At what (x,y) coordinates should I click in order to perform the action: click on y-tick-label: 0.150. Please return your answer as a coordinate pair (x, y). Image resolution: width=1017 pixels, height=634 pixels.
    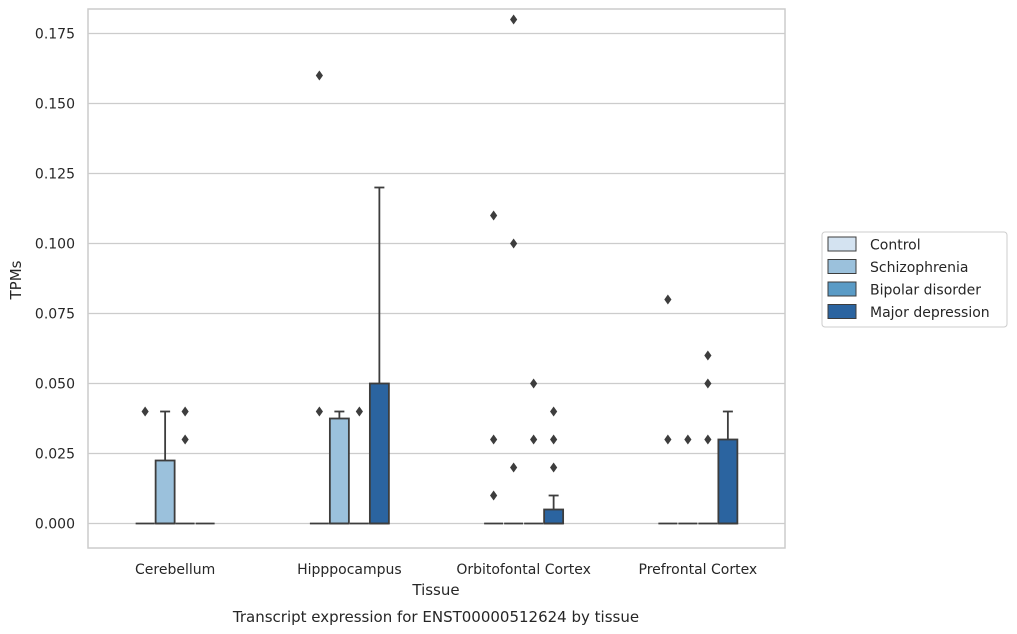
    Looking at the image, I should click on (55, 105).